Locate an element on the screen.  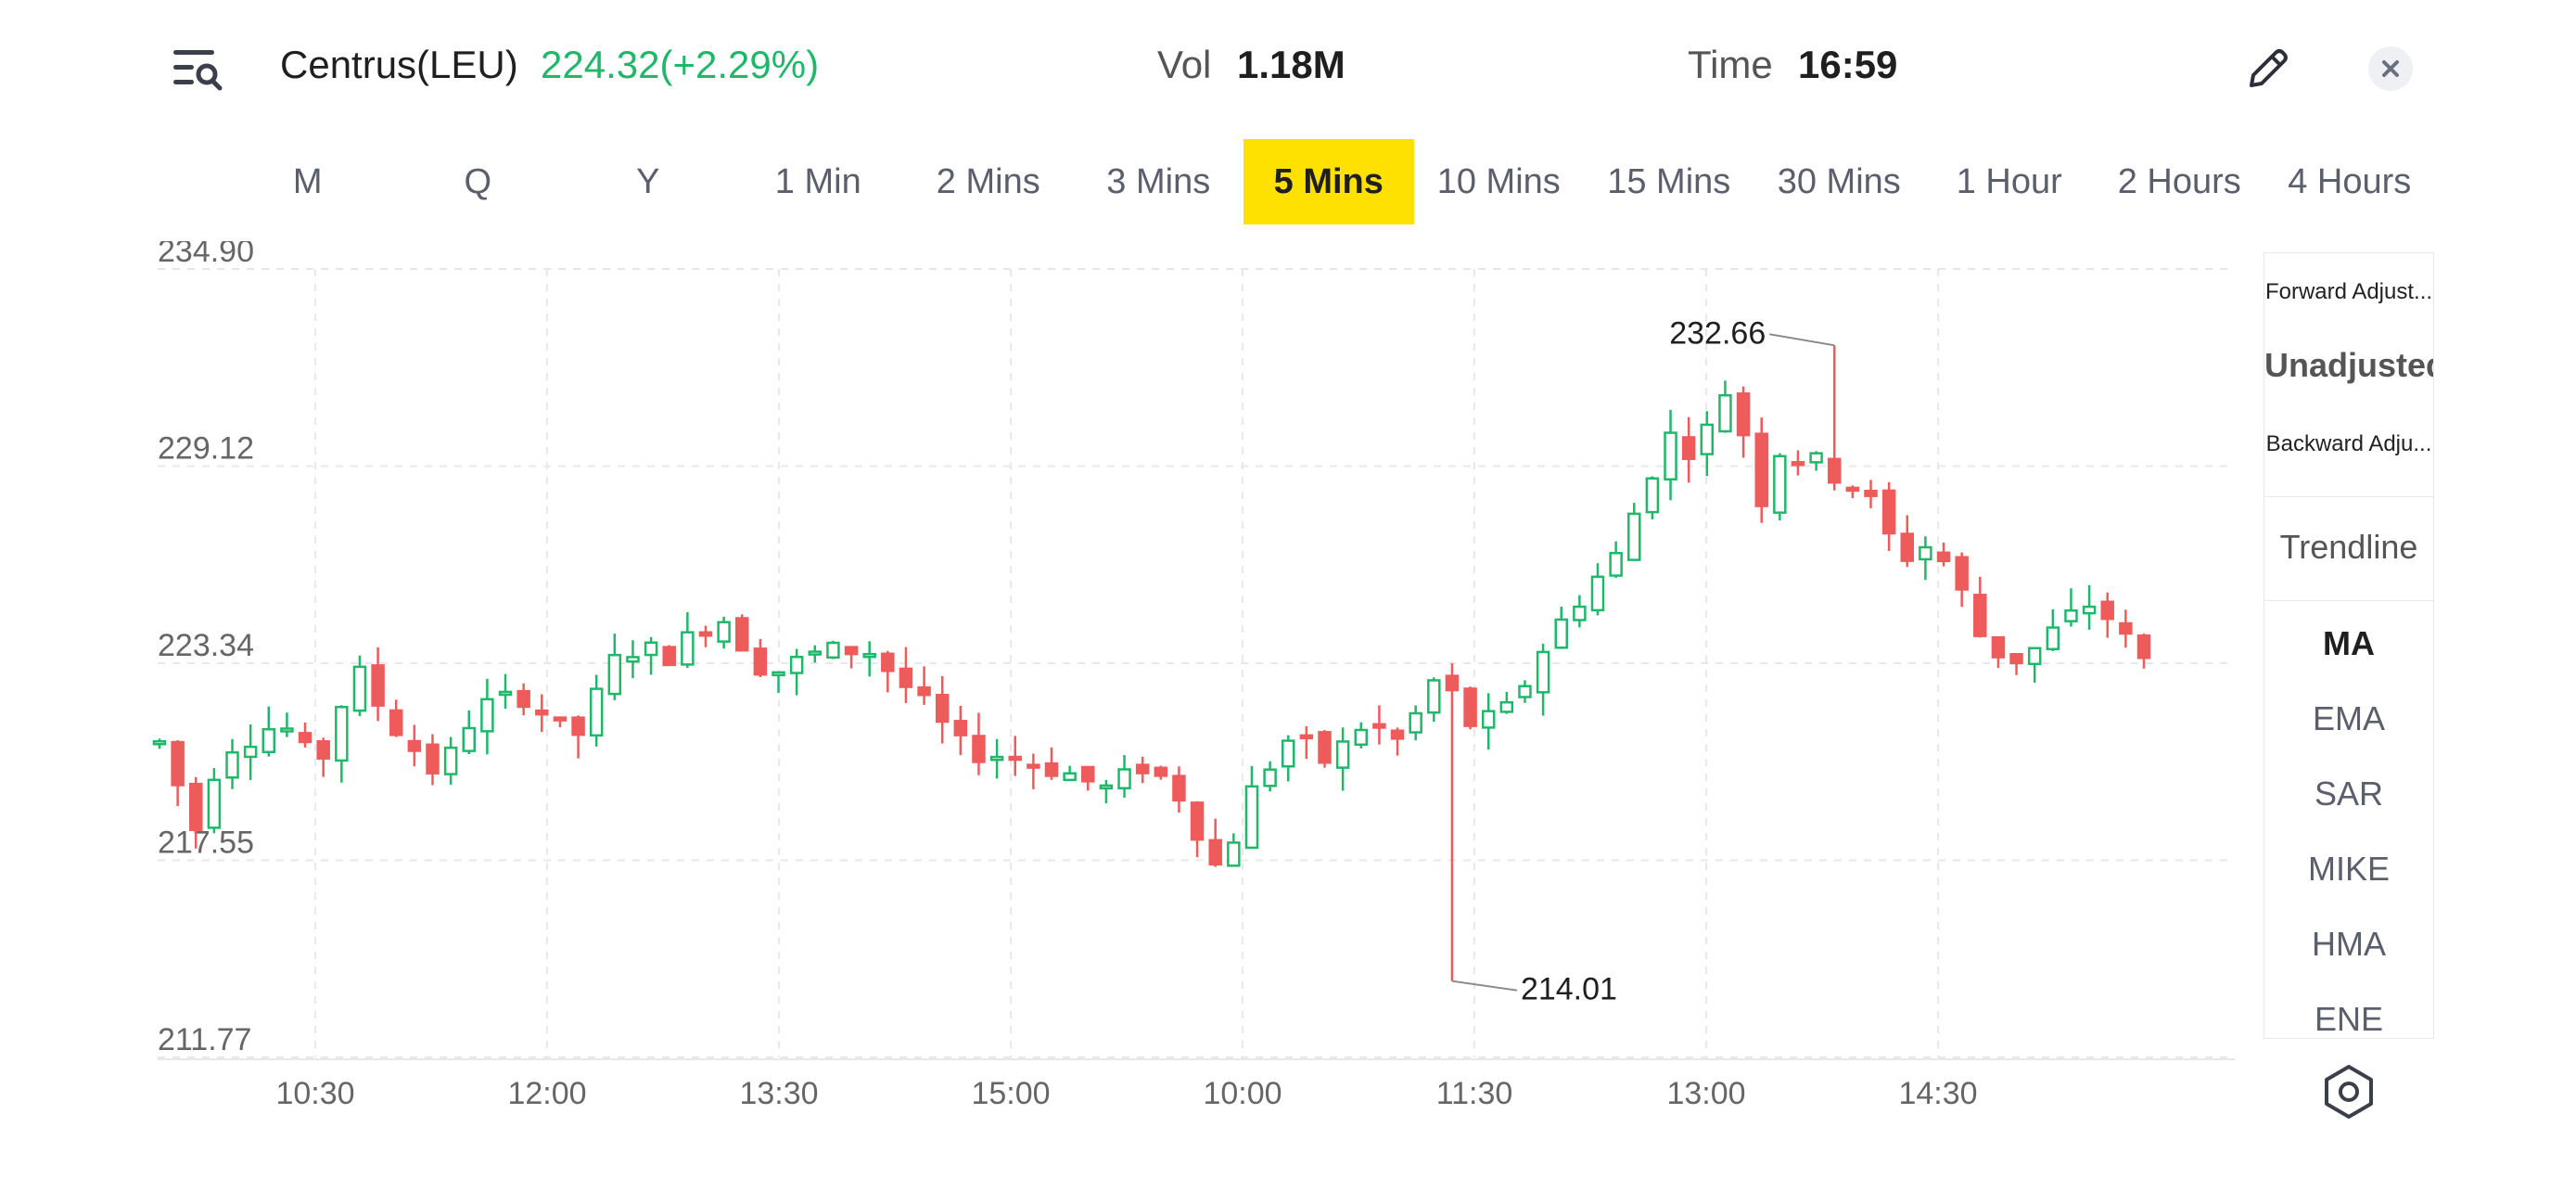
search-list-icon is located at coordinates (197, 69).